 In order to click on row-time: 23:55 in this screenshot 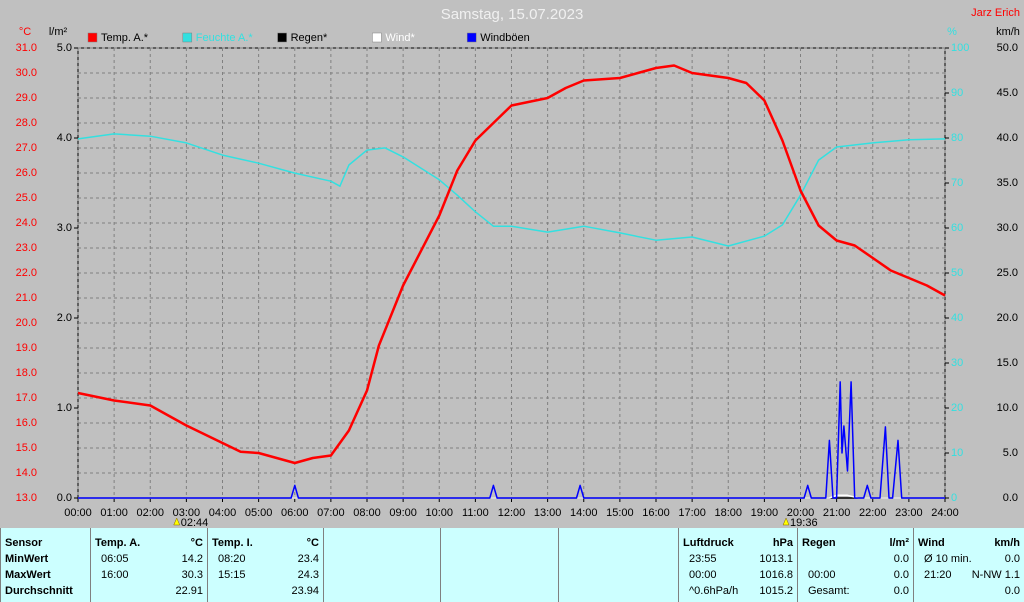, I will do `click(703, 559)`.